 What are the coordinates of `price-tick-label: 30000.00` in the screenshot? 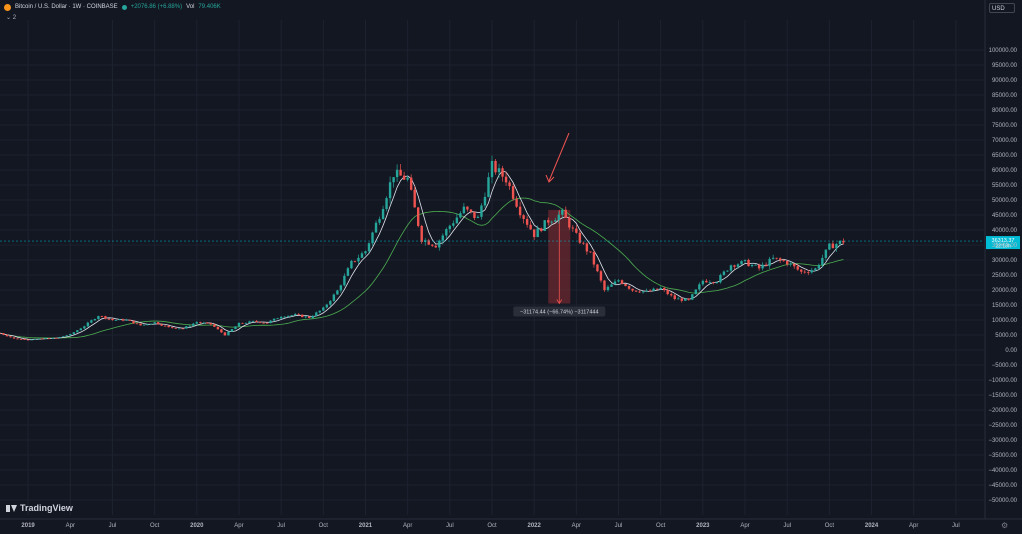 It's located at (1005, 261).